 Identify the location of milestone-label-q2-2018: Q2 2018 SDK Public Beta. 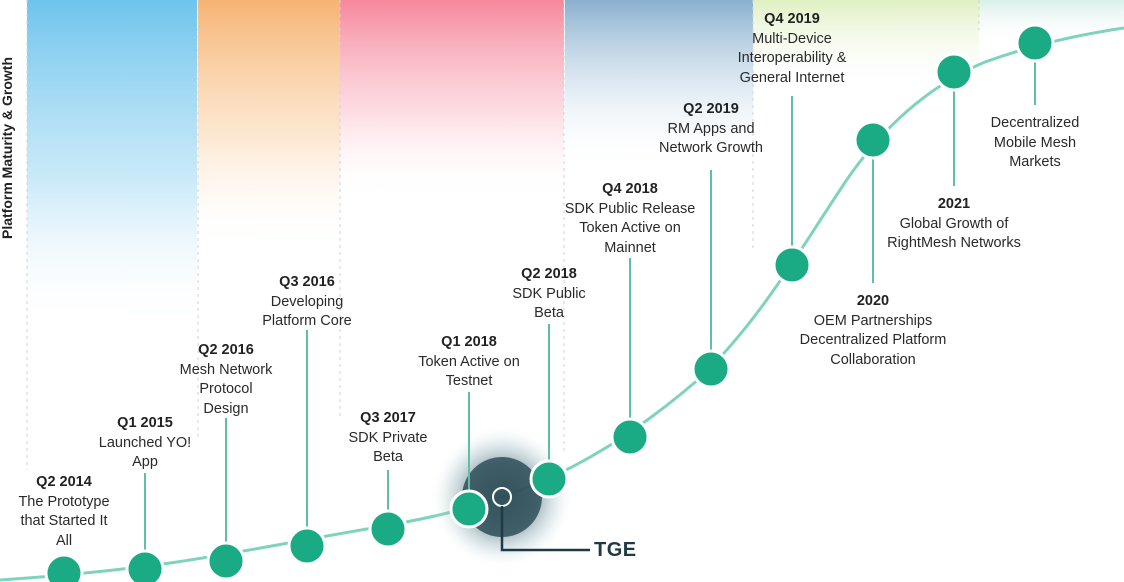
(549, 294).